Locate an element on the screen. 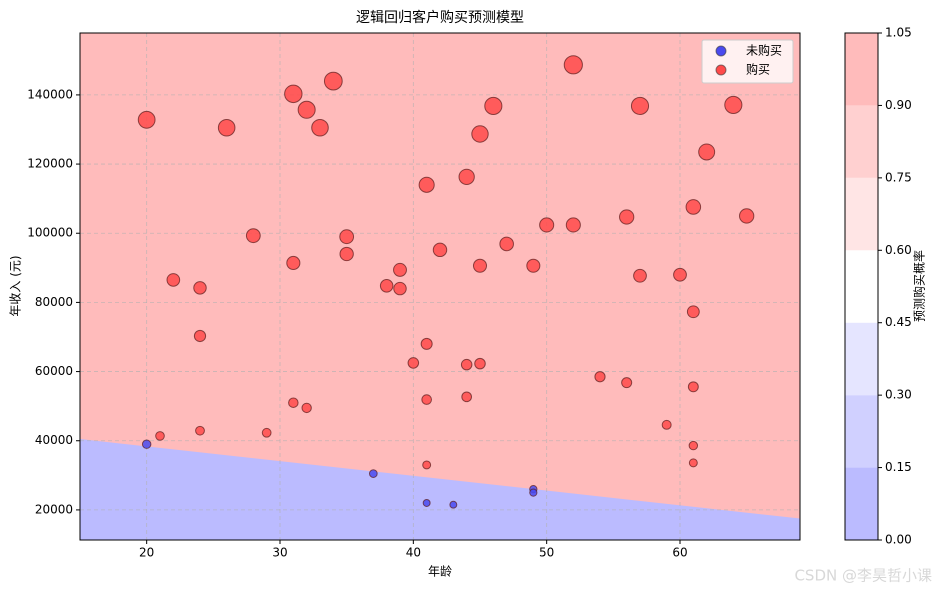 This screenshot has width=936, height=590. x-tick-label: 20 is located at coordinates (146, 553).